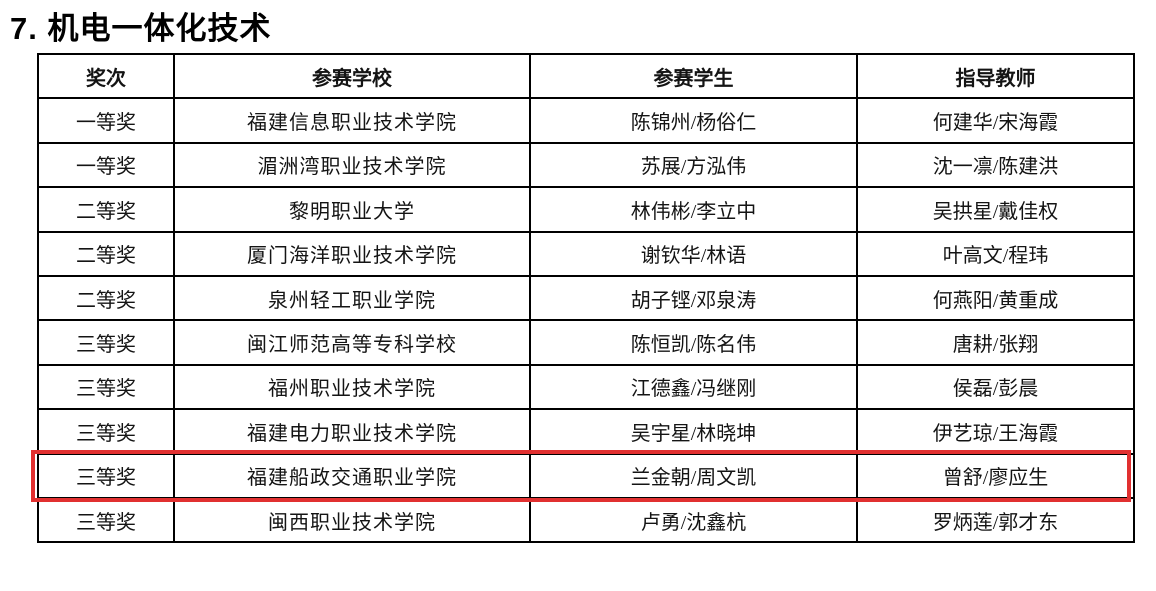 This screenshot has height=591, width=1156. What do you see at coordinates (995, 209) in the screenshot?
I see `cell-teachers: 吴拱星/戴佳权` at bounding box center [995, 209].